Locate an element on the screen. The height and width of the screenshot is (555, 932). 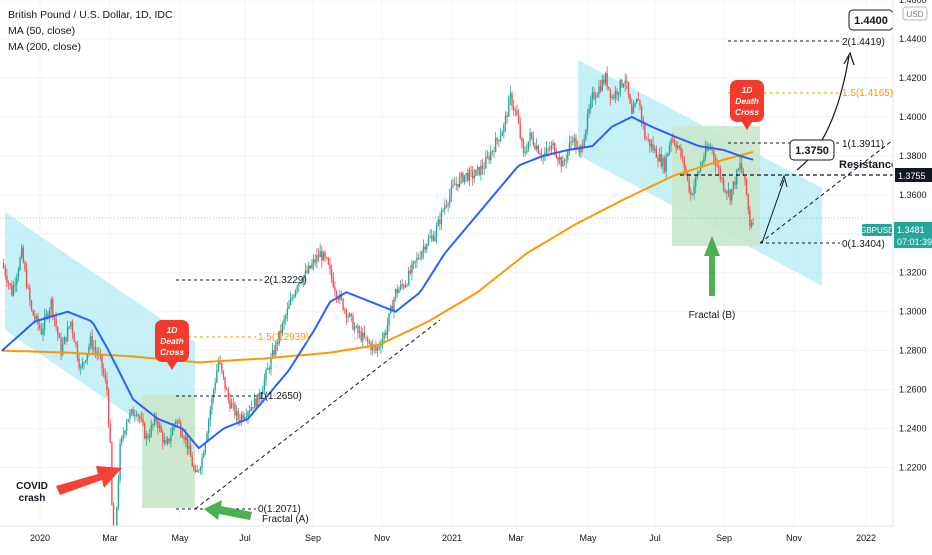
fib-15-label-a: 1.5(1.2939) is located at coordinates (283, 337).